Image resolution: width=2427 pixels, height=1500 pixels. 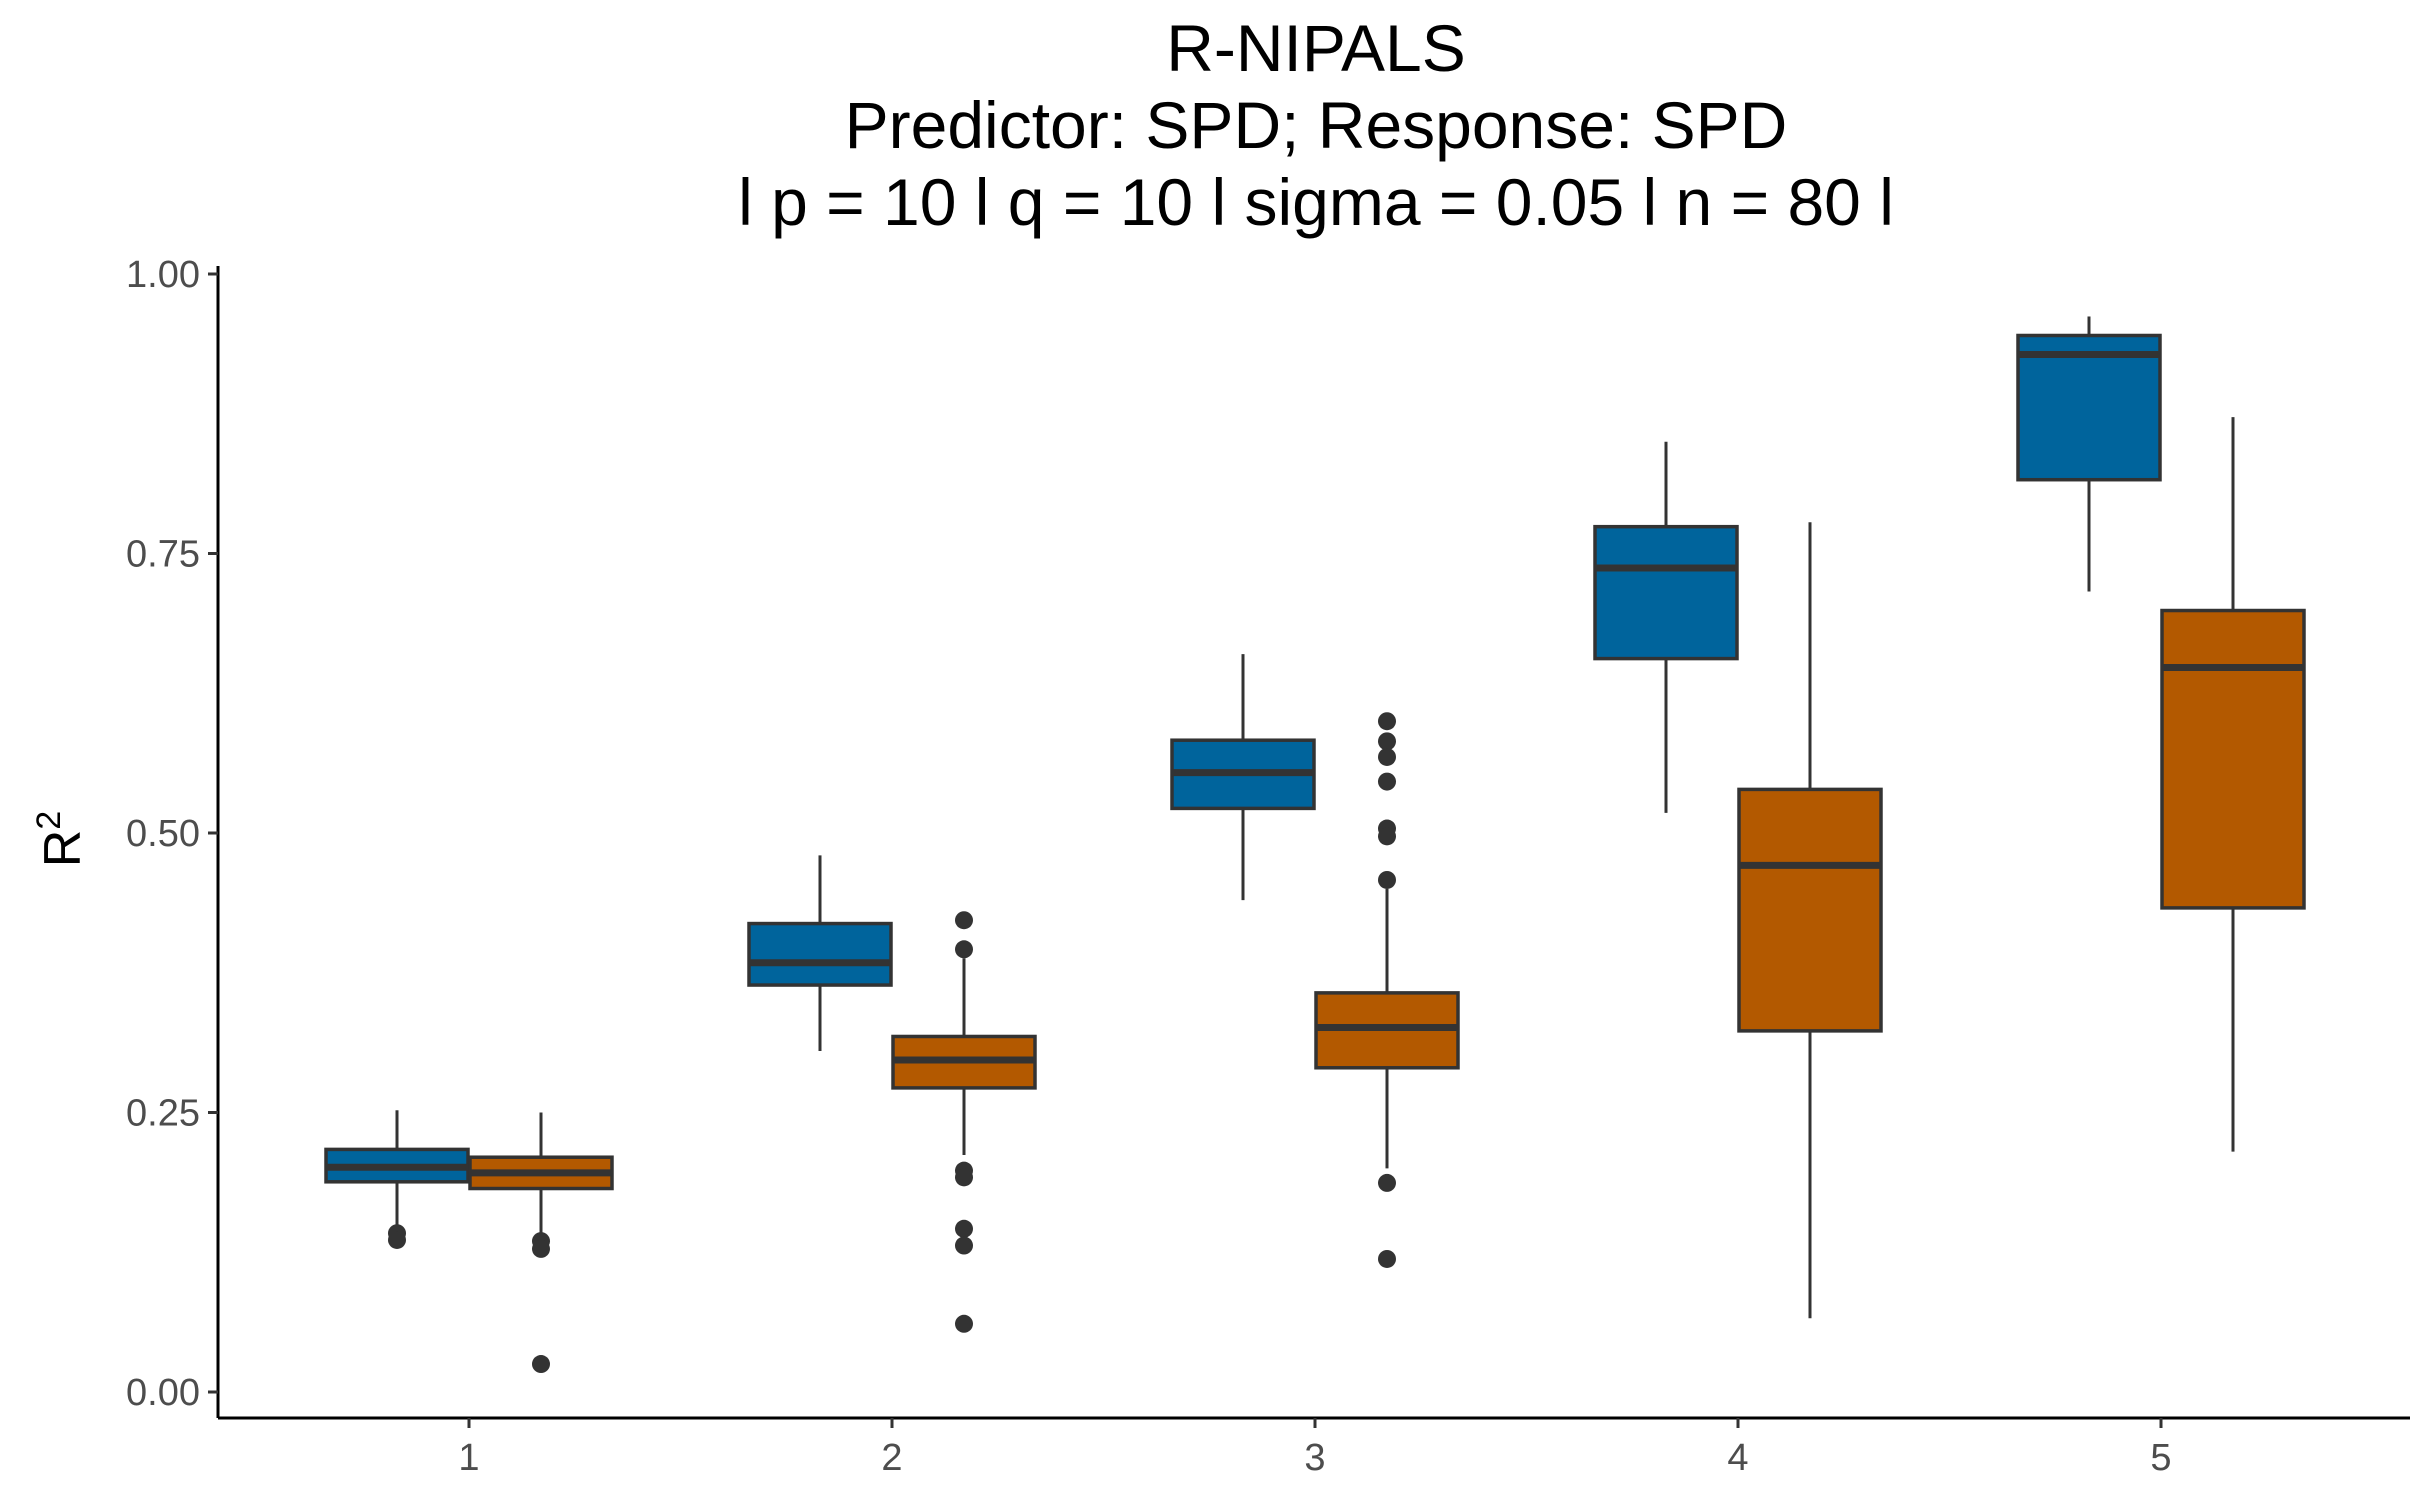 I want to click on box-group-series2-cat5, so click(x=2233, y=784).